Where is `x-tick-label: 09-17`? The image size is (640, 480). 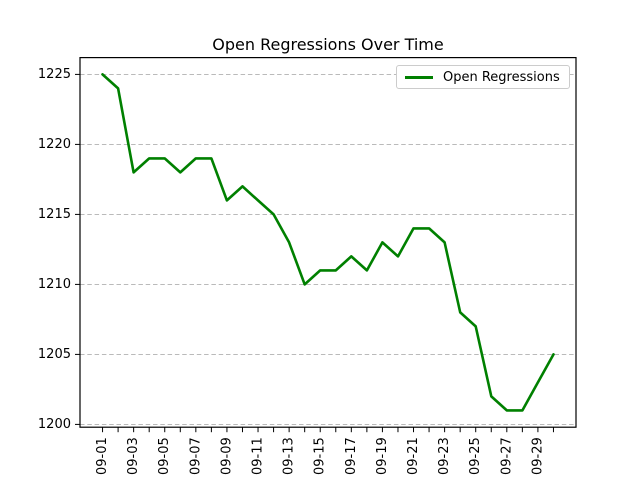 x-tick-label: 09-17 is located at coordinates (351, 456).